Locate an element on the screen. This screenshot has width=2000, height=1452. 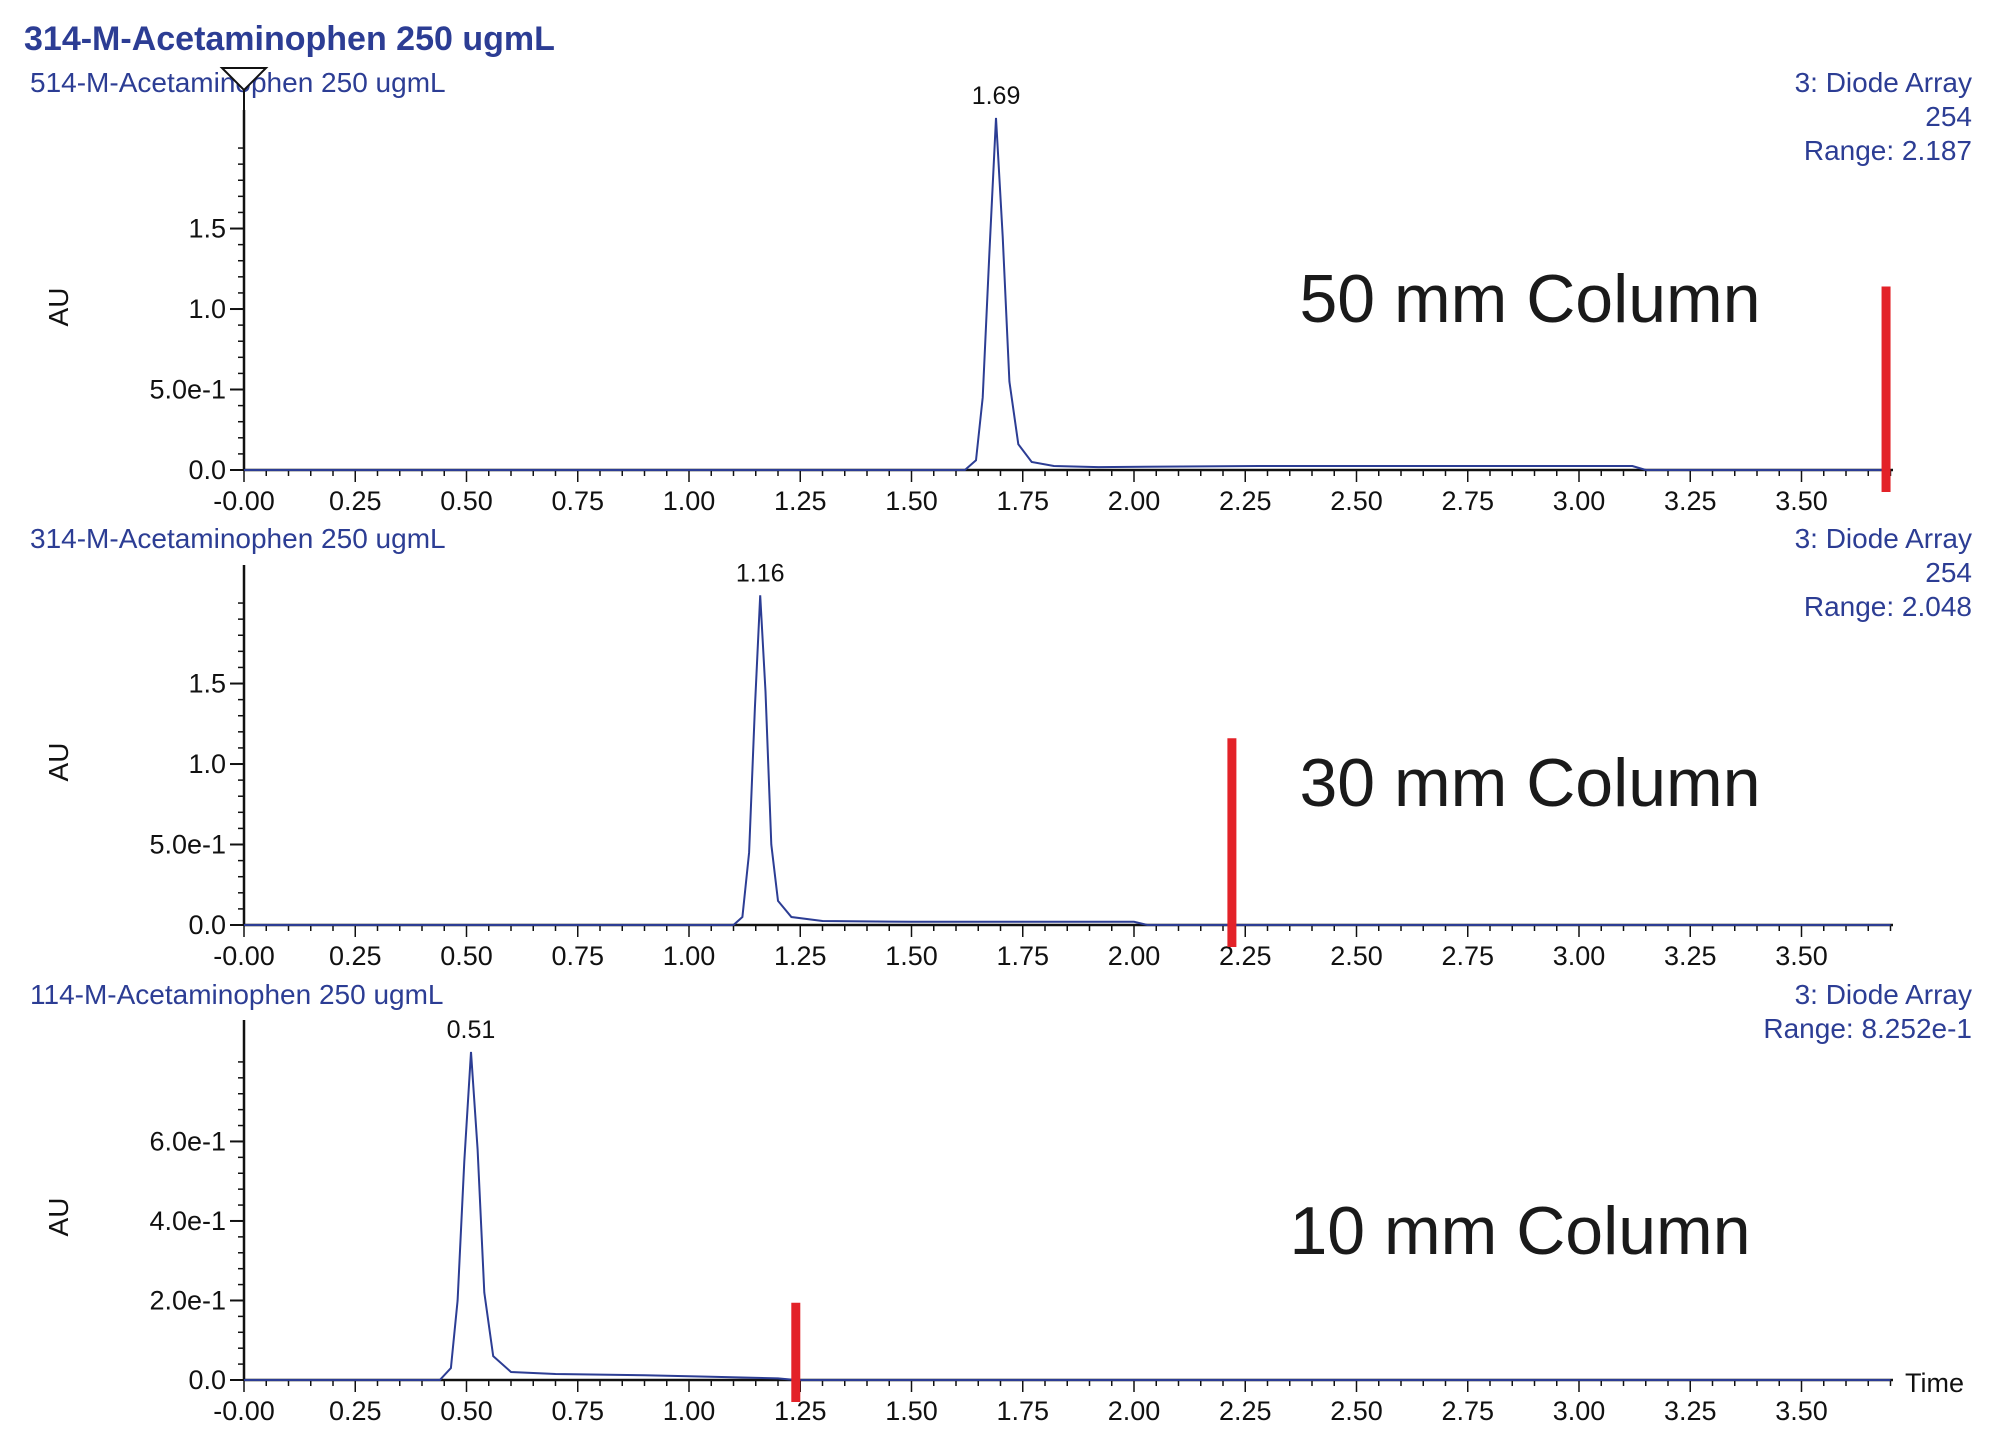
range-label: Range: 2.187 is located at coordinates (1888, 150).